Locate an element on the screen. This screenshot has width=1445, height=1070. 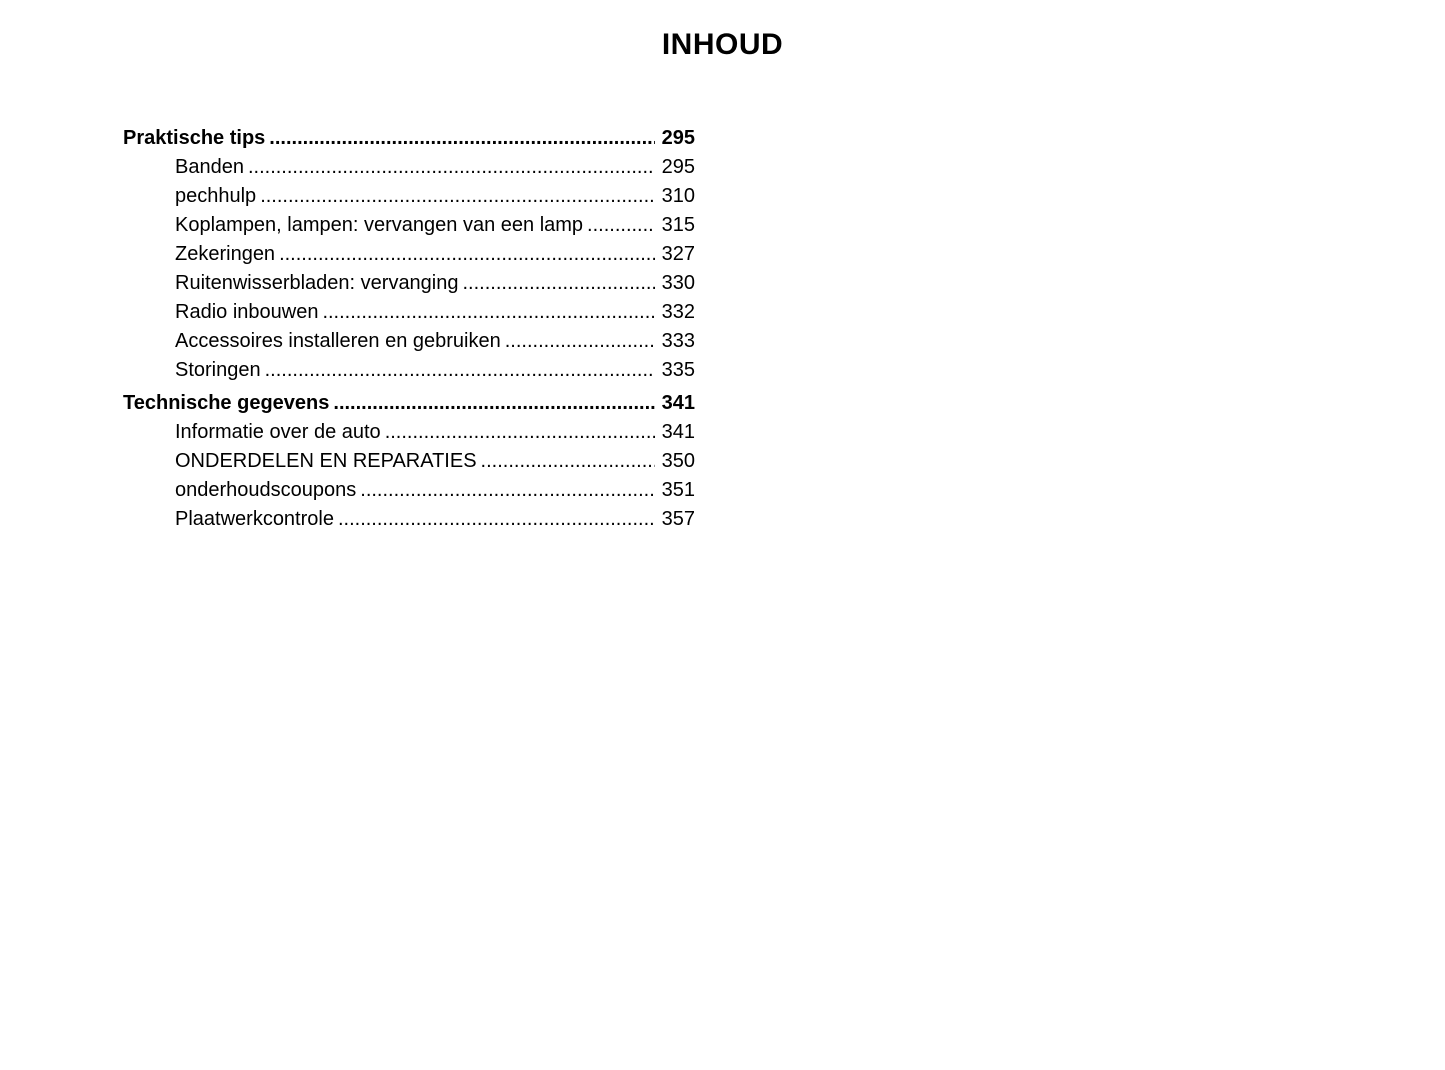
toc-entry-label: Informatie over de auto is located at coordinates (278, 432).